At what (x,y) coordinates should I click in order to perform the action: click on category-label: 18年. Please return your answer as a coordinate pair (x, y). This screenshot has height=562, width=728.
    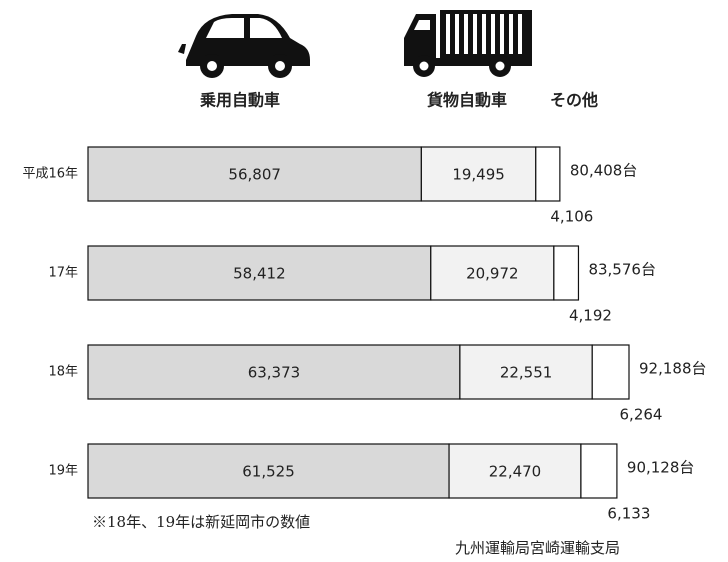
    Looking at the image, I should click on (63, 372).